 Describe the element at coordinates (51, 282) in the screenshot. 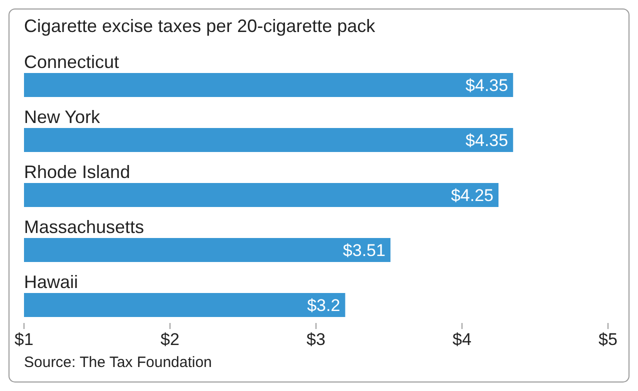

I see `y-tick-label: Hawaii` at that location.